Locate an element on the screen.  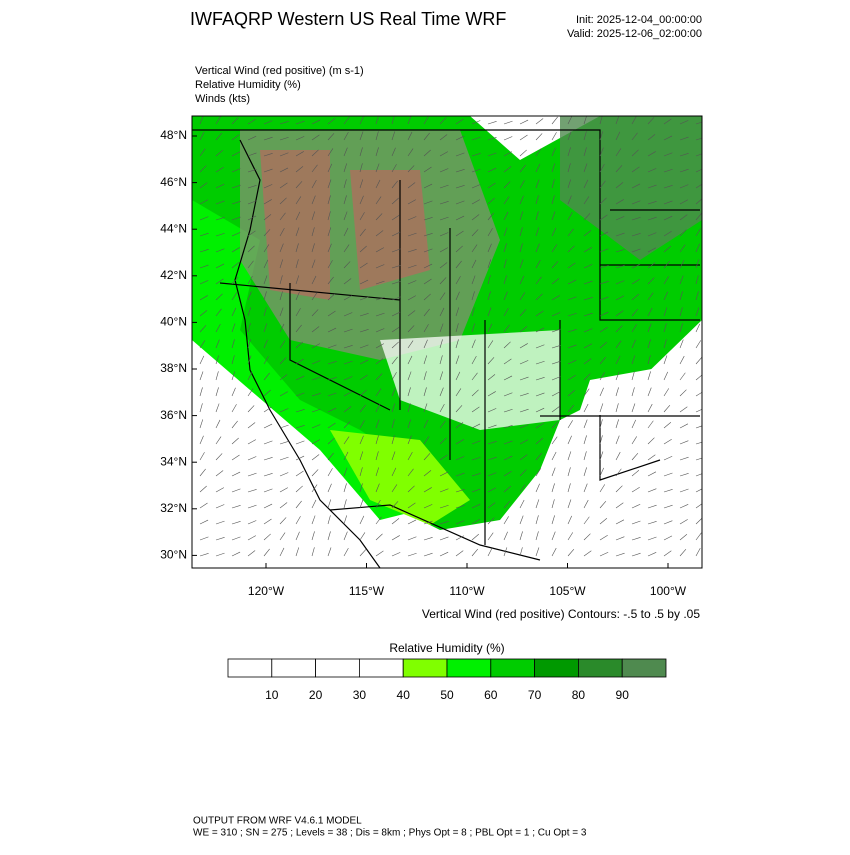
lat-label: 44°N is located at coordinates (173, 228).